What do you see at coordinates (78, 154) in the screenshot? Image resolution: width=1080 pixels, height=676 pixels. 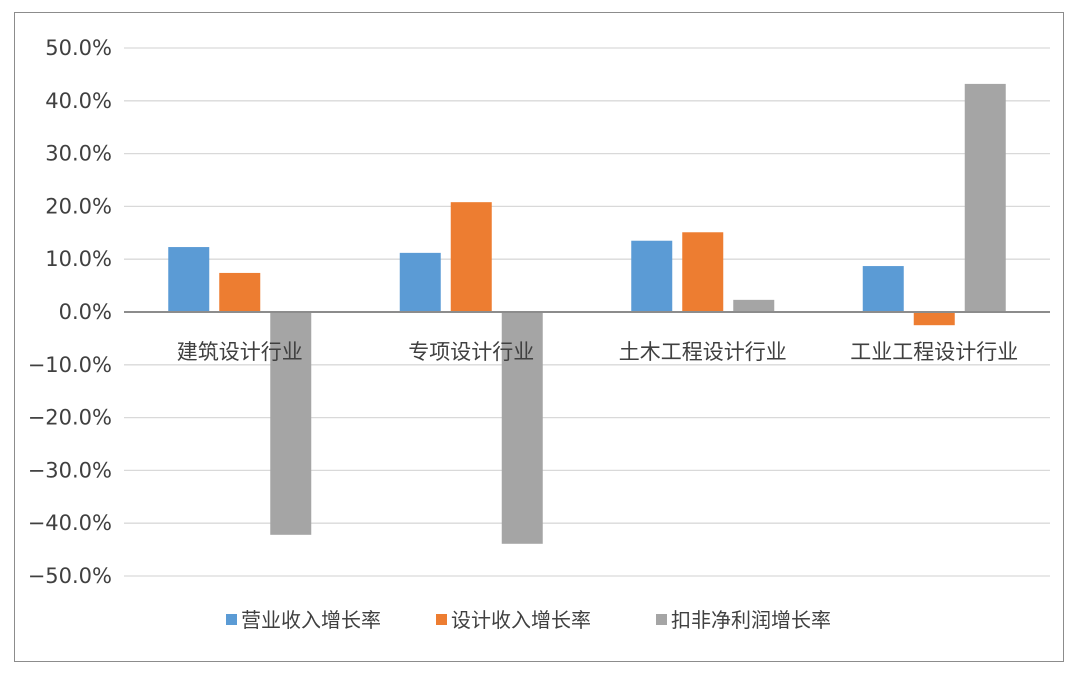 I see `y-tick-label: 30.0%` at bounding box center [78, 154].